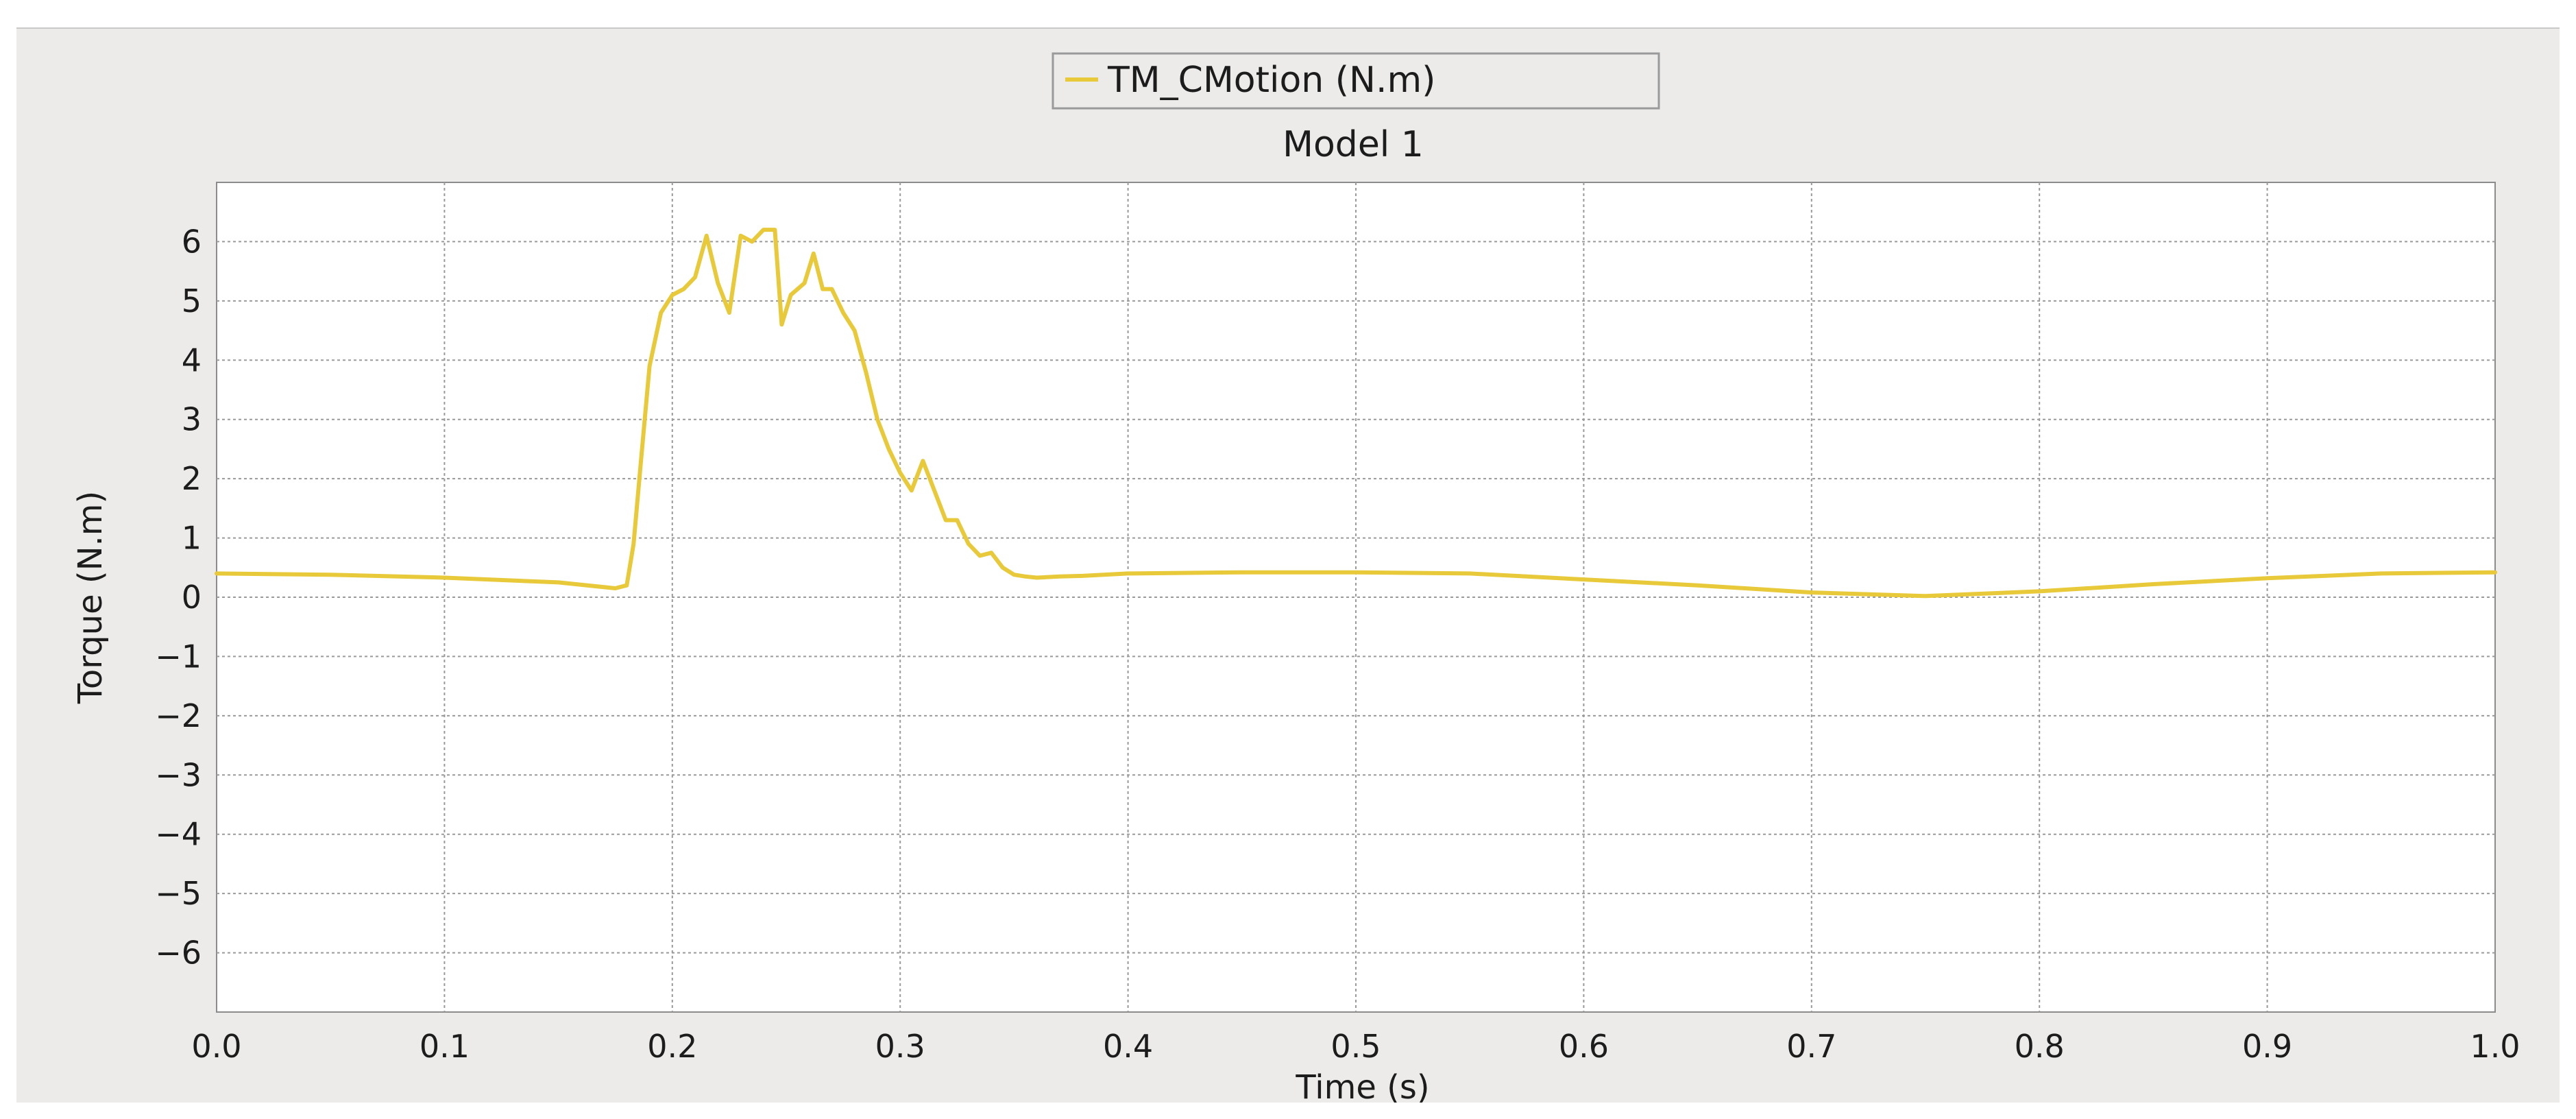 Image resolution: width=2576 pixels, height=1119 pixels. I want to click on x-axis-title: Time (s), so click(1362, 1085).